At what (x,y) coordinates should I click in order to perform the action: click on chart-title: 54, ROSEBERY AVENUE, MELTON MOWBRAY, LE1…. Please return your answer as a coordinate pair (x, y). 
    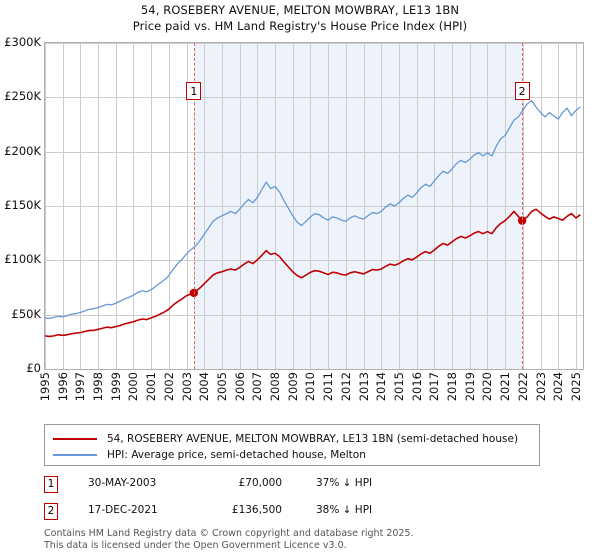
    Looking at the image, I should click on (300, 18).